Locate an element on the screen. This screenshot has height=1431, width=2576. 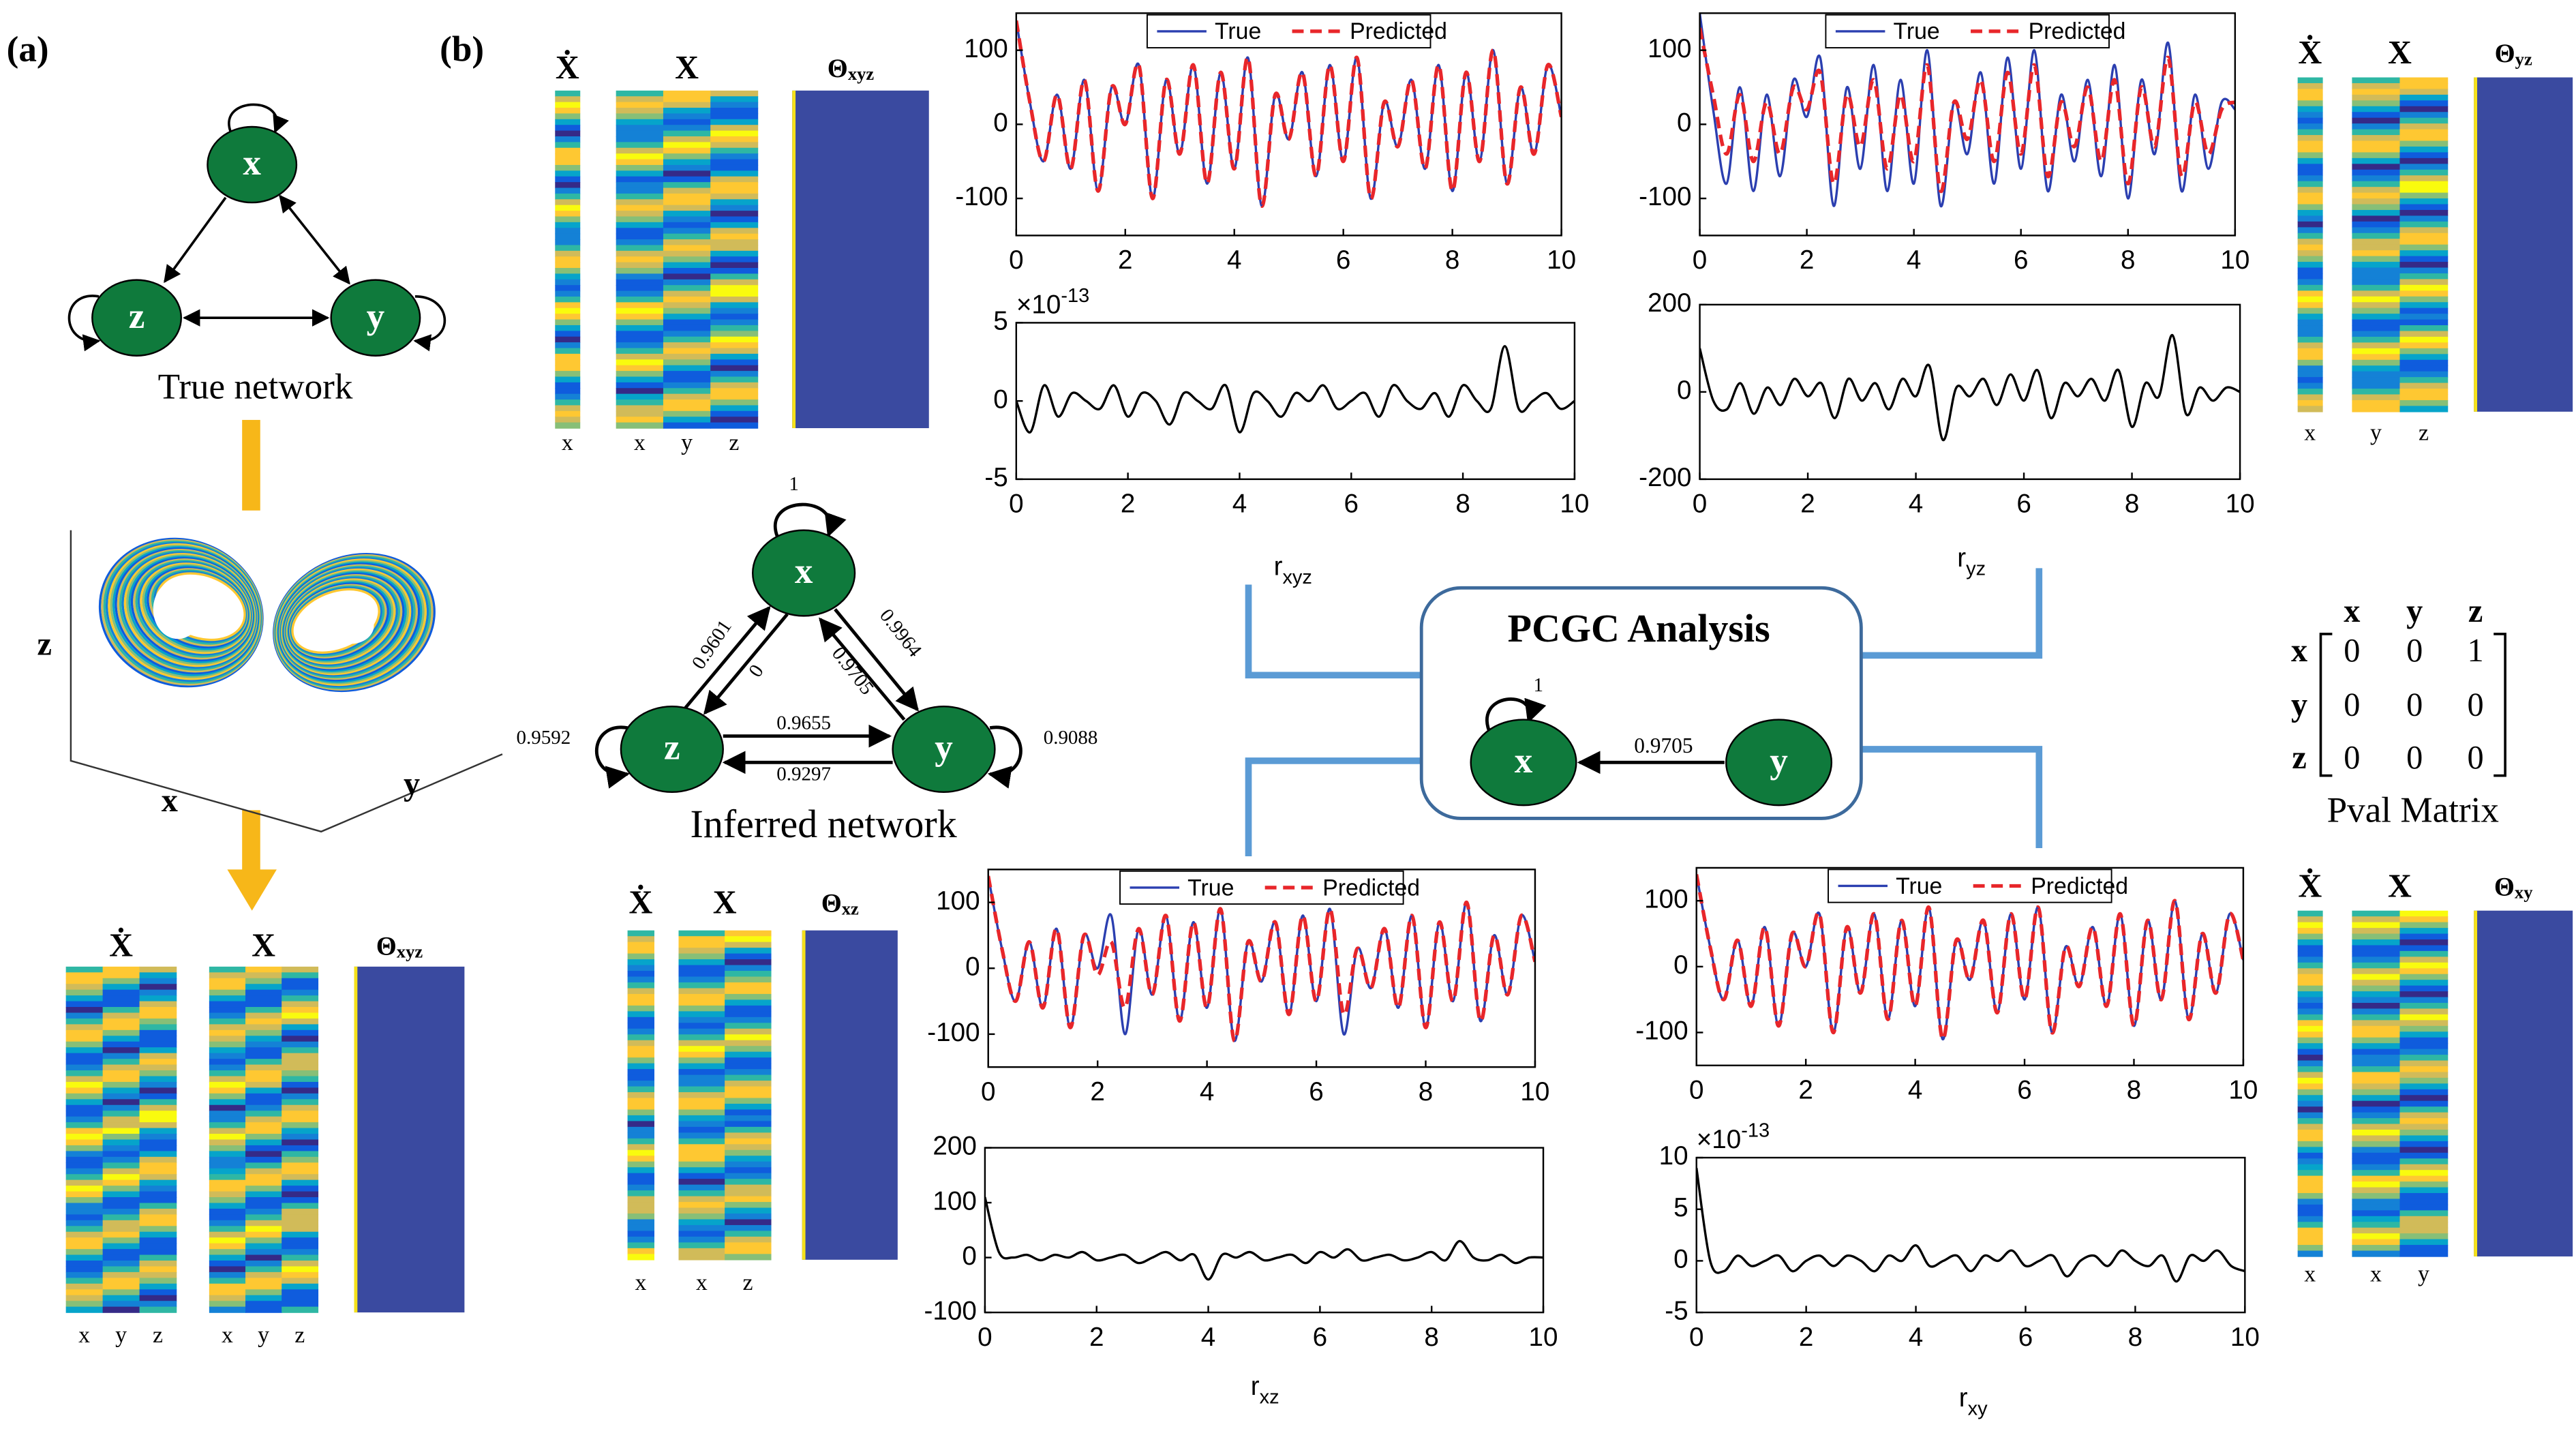
x-tick-label: 2 is located at coordinates (1129, 504).